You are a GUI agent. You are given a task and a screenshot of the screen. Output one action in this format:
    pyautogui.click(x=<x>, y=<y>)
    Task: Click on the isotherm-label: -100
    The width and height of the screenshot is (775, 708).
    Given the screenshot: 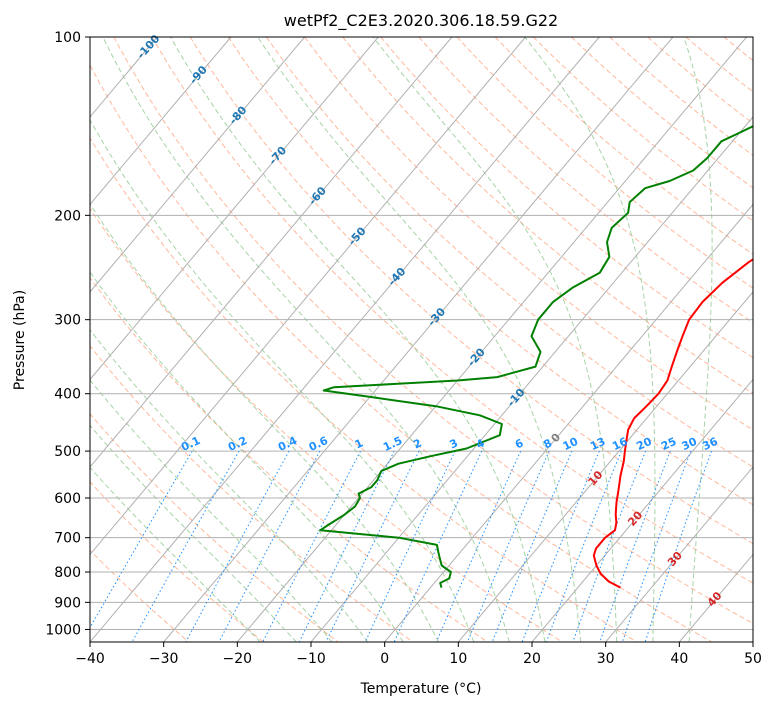 What is the action you would take?
    pyautogui.click(x=148, y=46)
    